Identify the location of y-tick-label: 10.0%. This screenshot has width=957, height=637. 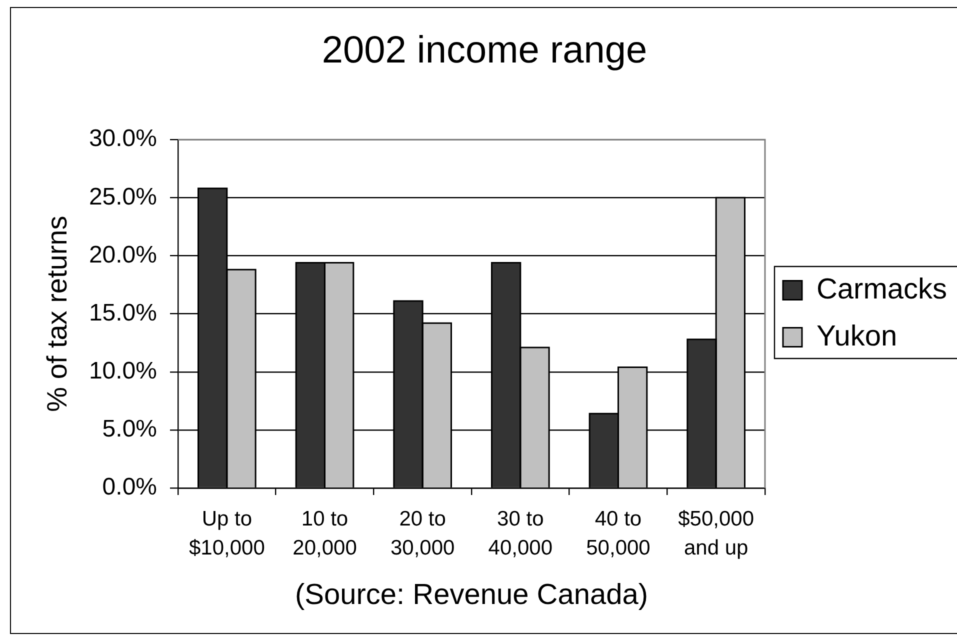
(122, 370).